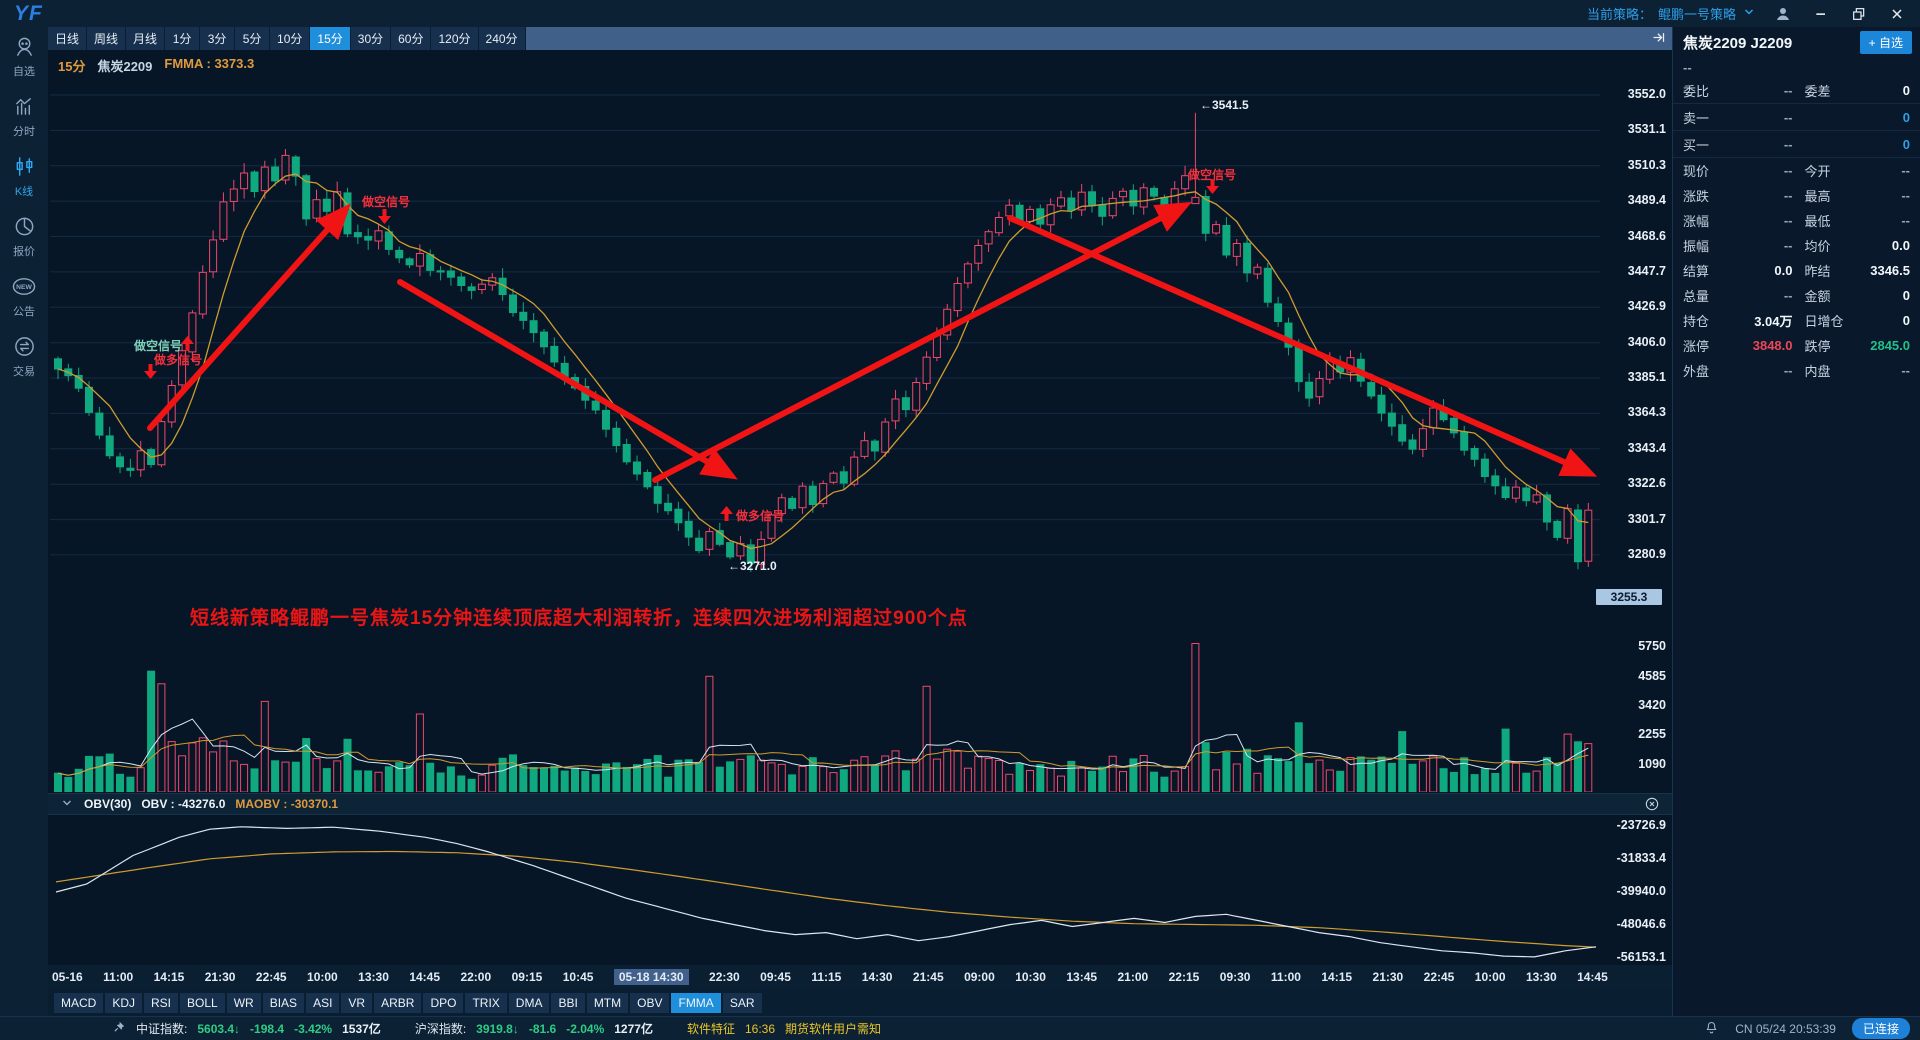 The image size is (1920, 1040). I want to click on sidebar-item-报价: 报价, so click(24, 237).